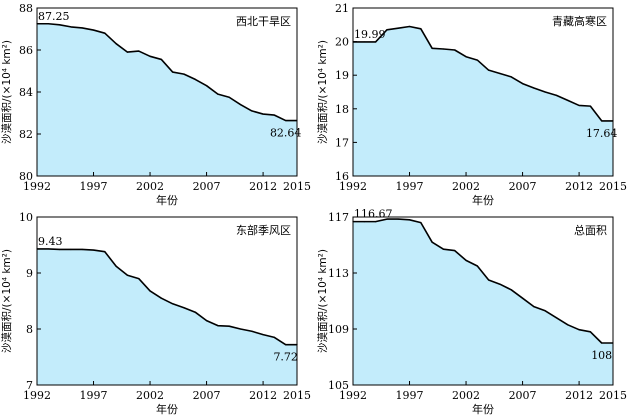 The height and width of the screenshot is (417, 630). Describe the element at coordinates (54, 16) in the screenshot. I see `start-value-label: 87.25` at that location.